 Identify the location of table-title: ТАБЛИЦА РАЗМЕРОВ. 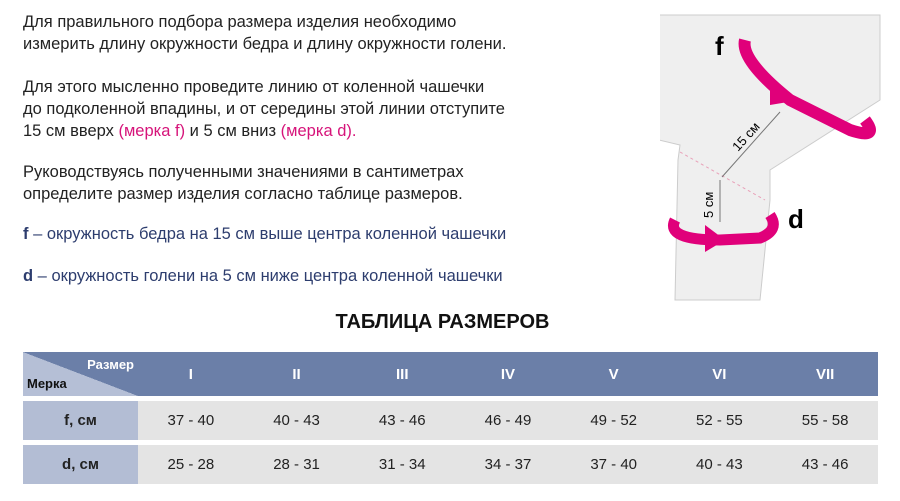
(442, 322).